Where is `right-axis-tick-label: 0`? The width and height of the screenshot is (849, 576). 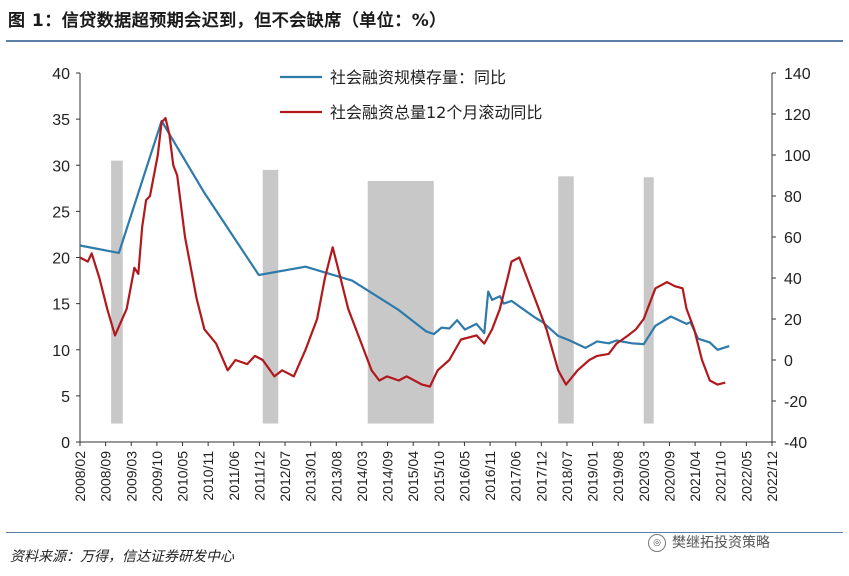 right-axis-tick-label: 0 is located at coordinates (788, 361).